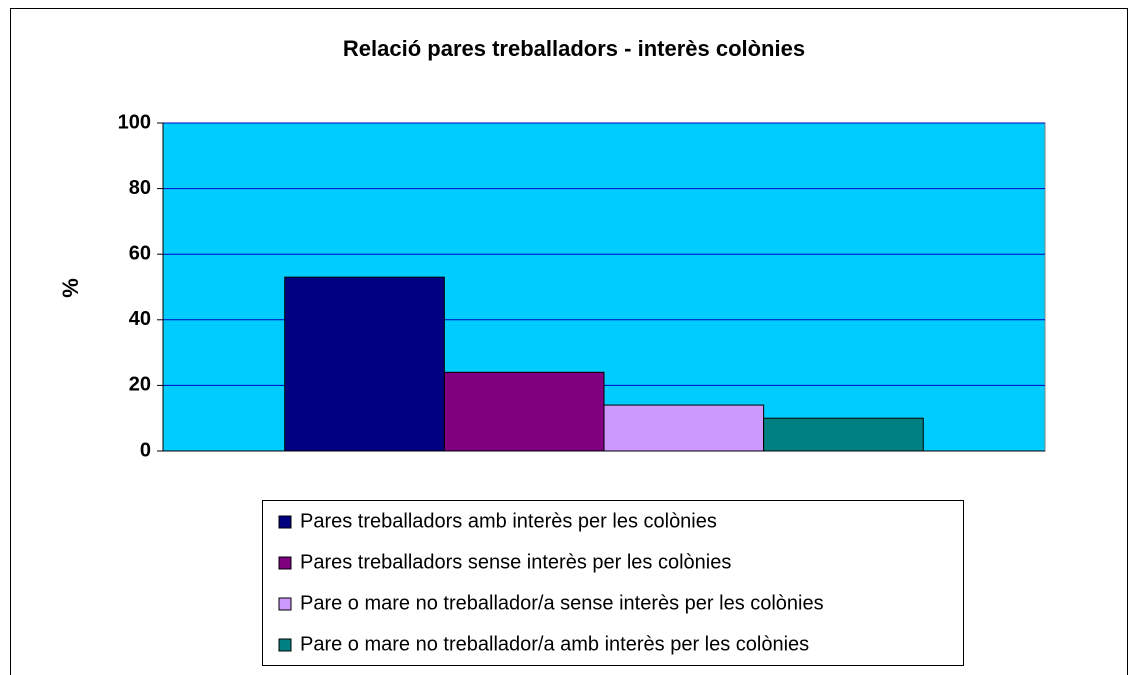 Image resolution: width=1137 pixels, height=675 pixels. Describe the element at coordinates (145, 450) in the screenshot. I see `y-tick-label: 0` at that location.